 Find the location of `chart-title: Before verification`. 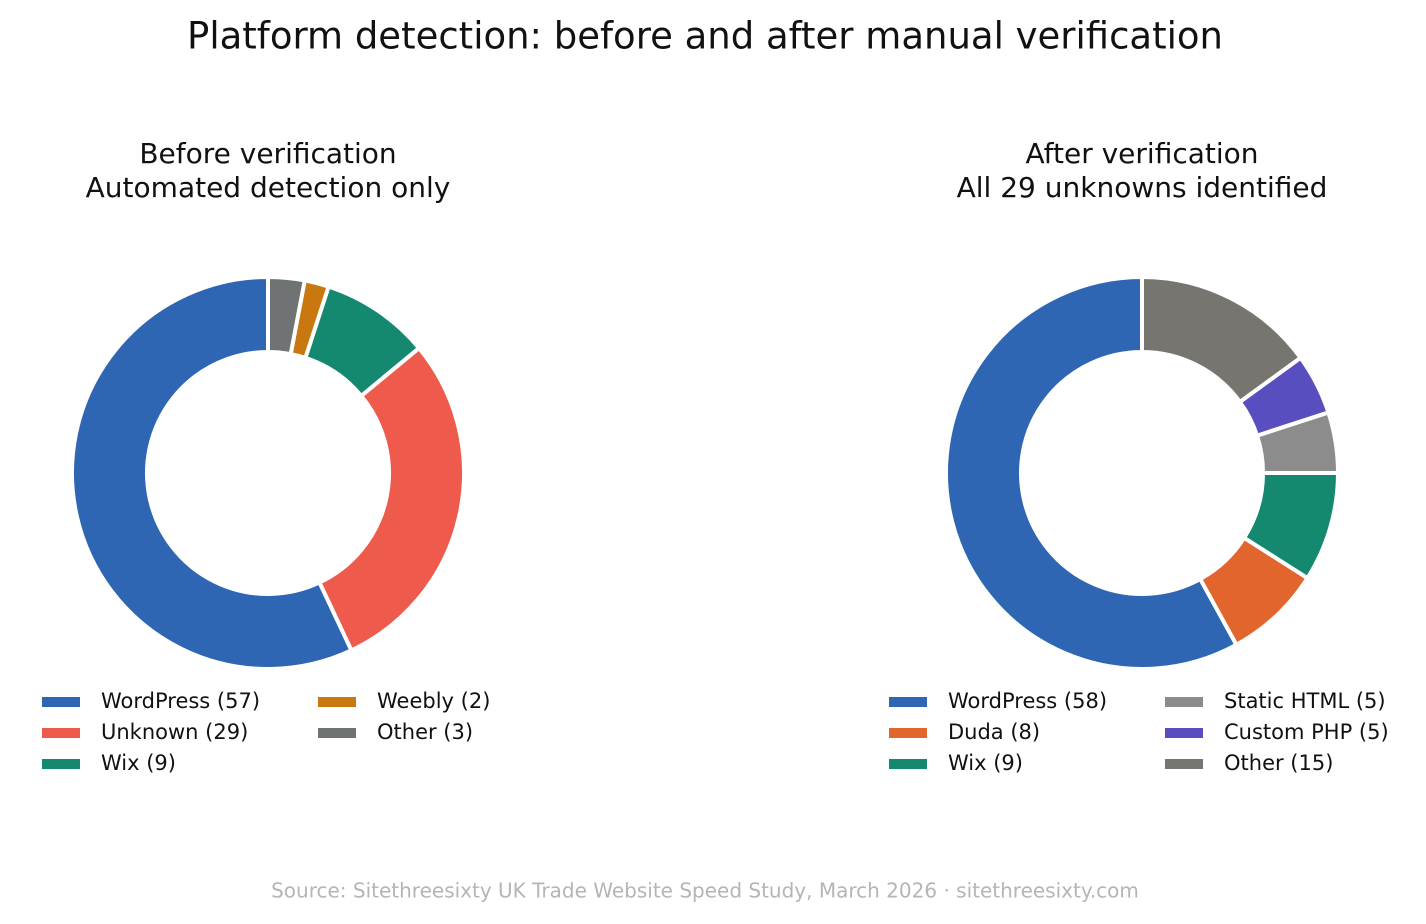

chart-title: Before verification is located at coordinates (267, 153).